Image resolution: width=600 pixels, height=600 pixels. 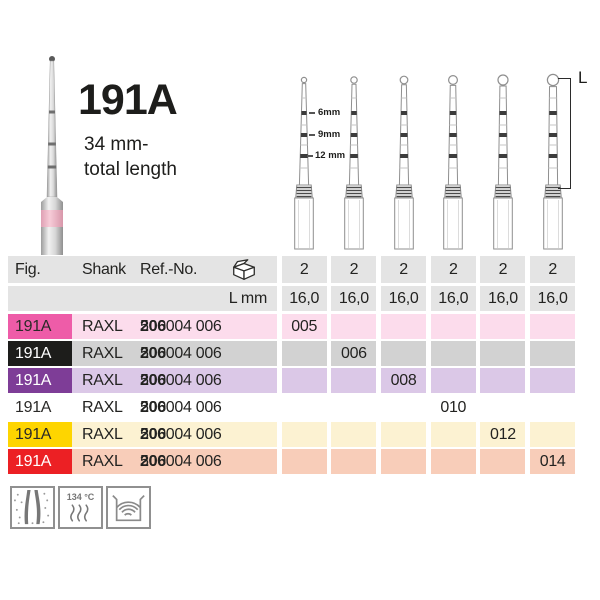 I want to click on table-header-row-2: L mm 16,0 16,0 16,0 16,0 16,0 16,0, so click(x=292, y=298).